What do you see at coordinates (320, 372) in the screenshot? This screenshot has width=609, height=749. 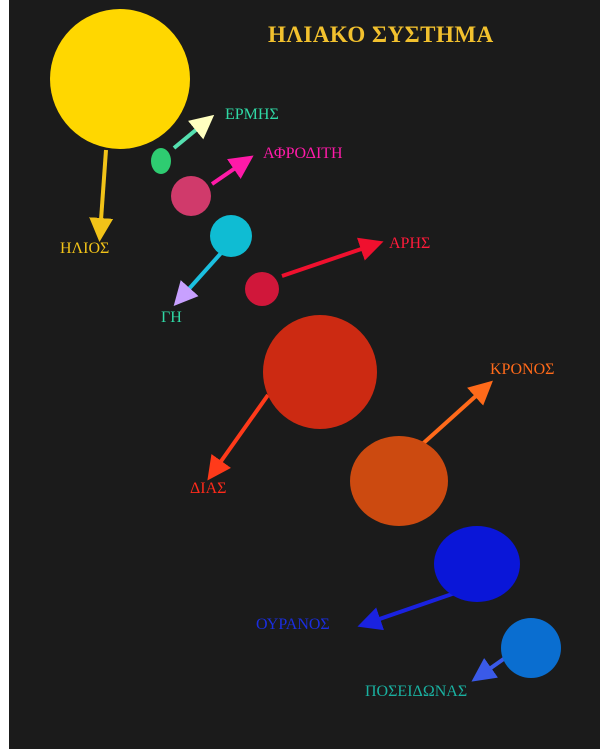 I see `jupiter-body` at bounding box center [320, 372].